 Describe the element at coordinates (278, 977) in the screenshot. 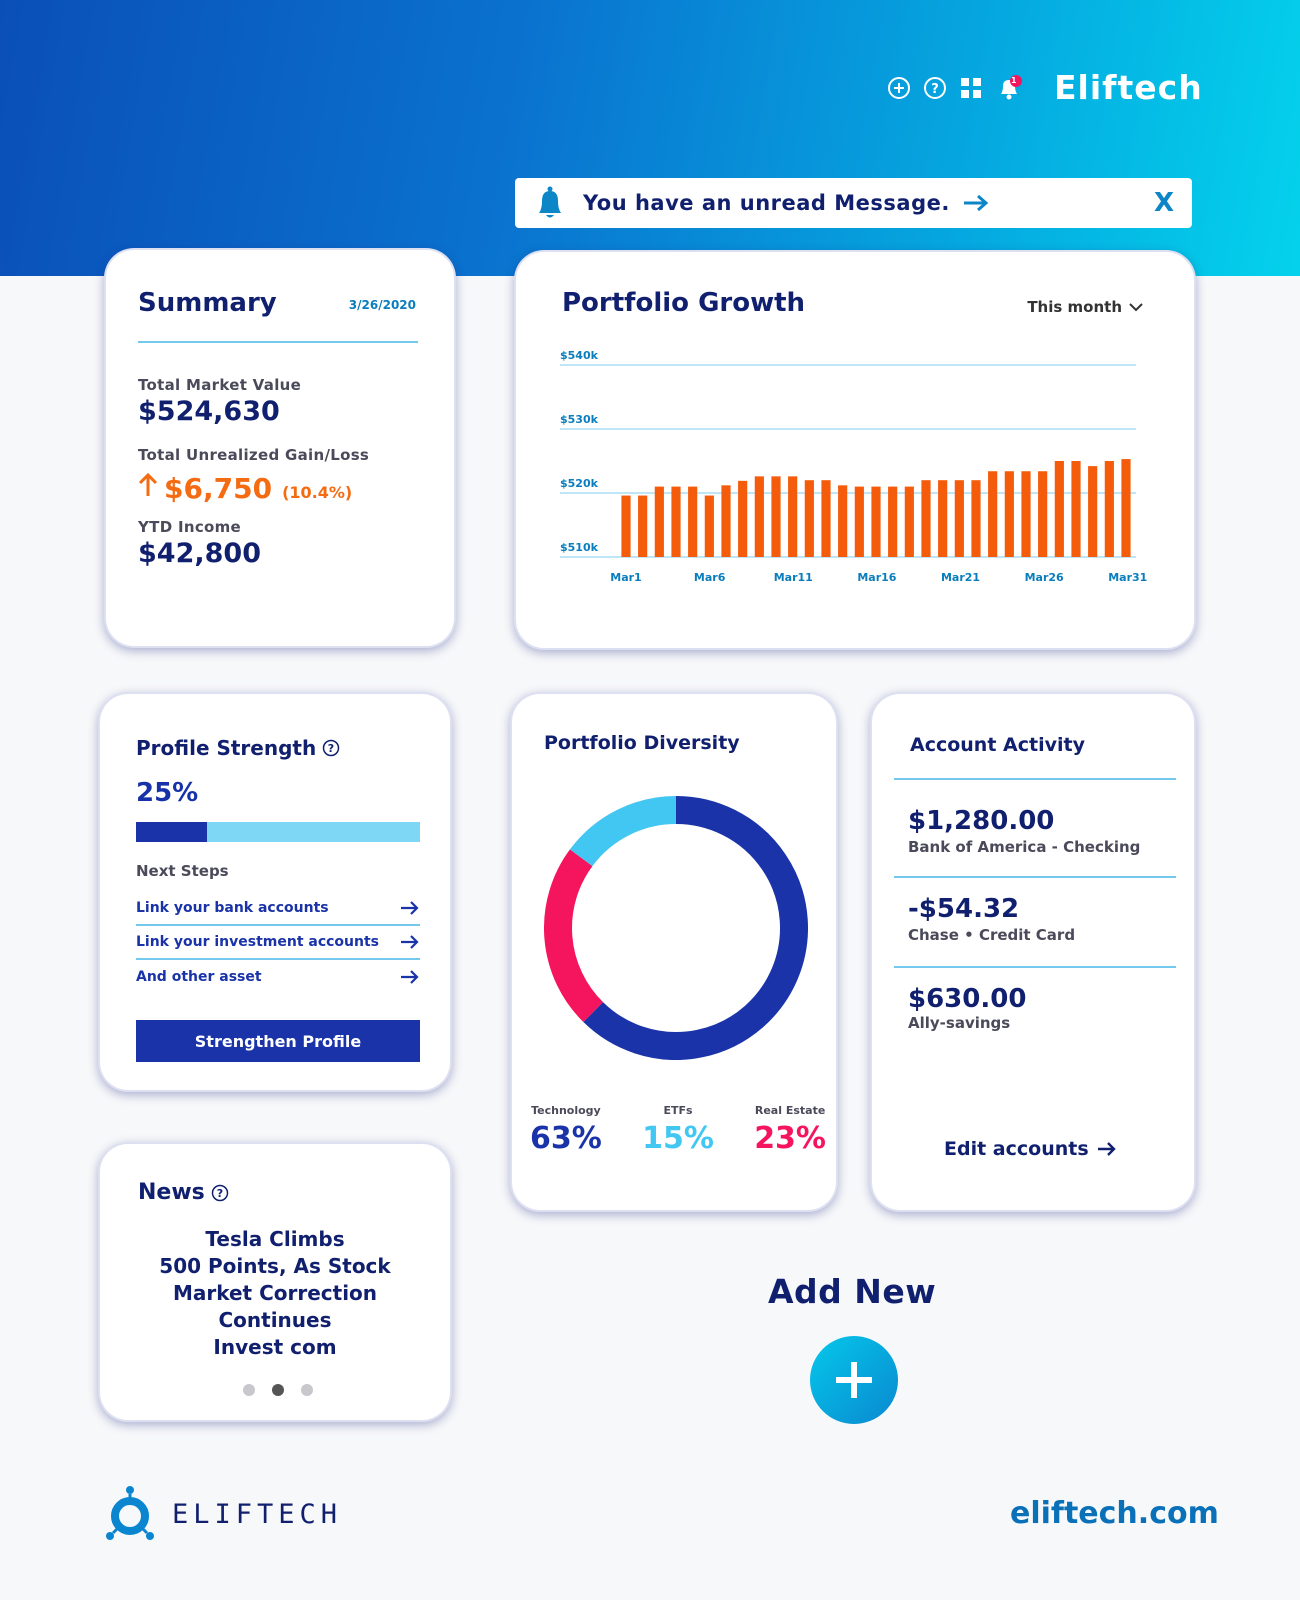

I see `step-other-asset: And other asset` at that location.